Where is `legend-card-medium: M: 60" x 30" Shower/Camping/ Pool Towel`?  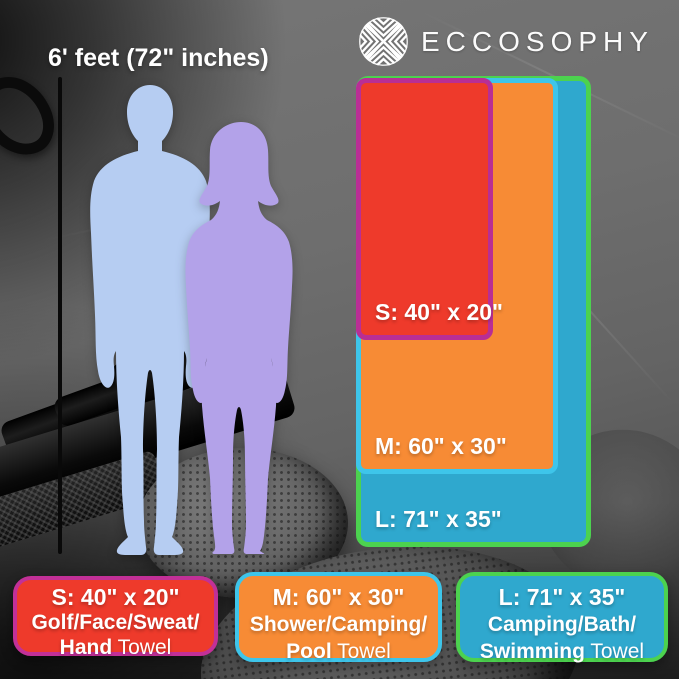 legend-card-medium: M: 60" x 30" Shower/Camping/ Pool Towel is located at coordinates (338, 618).